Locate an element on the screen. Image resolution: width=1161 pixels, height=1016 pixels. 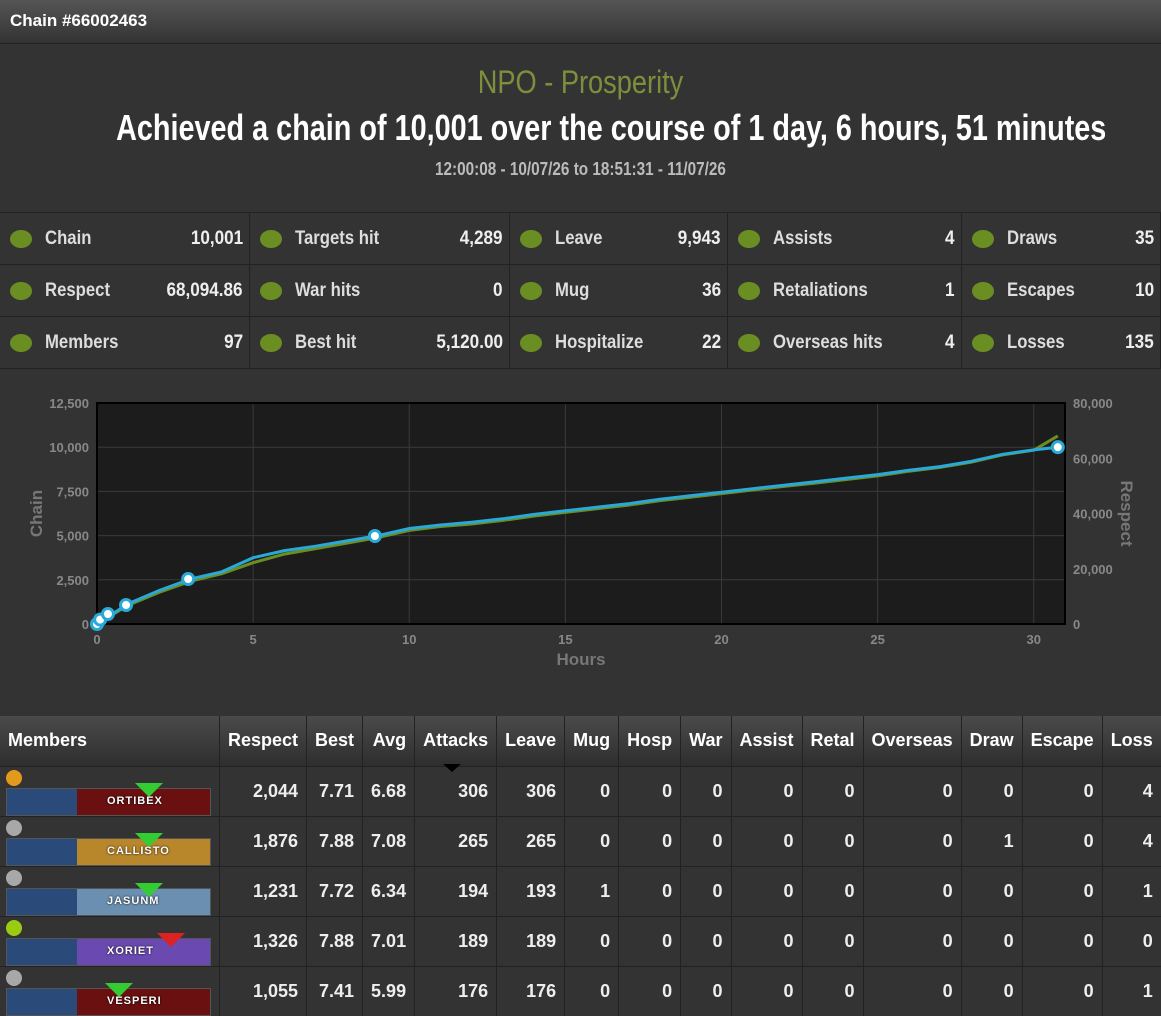
stat-value: 4,289 is located at coordinates (481, 238).